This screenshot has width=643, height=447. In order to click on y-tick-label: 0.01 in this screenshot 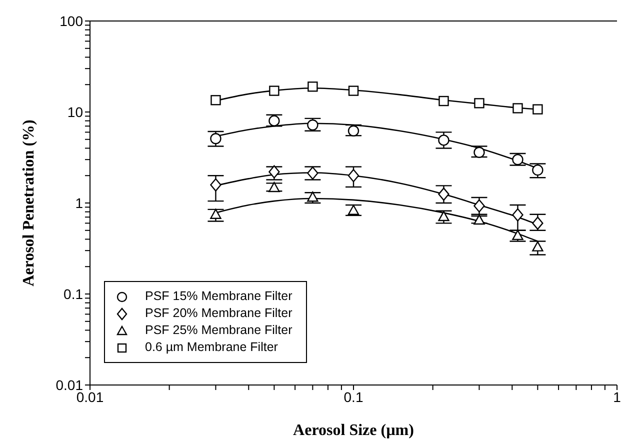, I will do `click(70, 384)`.